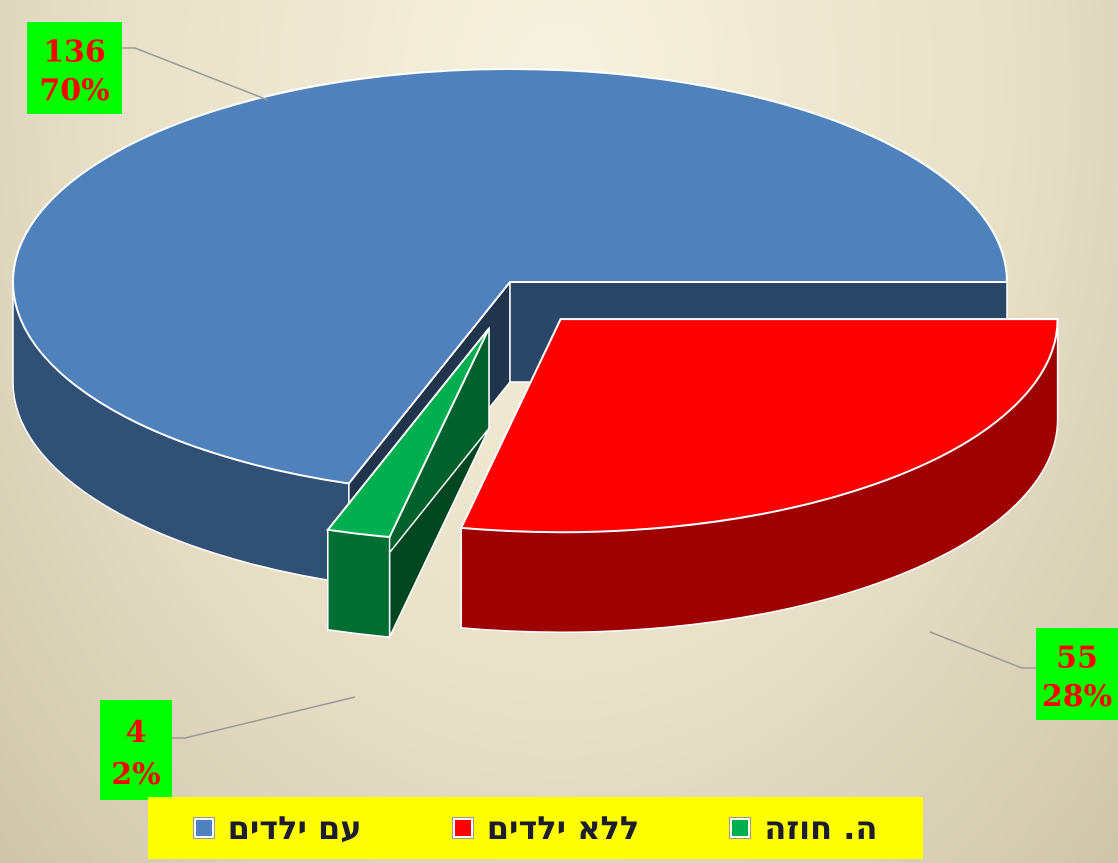  What do you see at coordinates (135, 774) in the screenshot?
I see `data-label: 2%` at bounding box center [135, 774].